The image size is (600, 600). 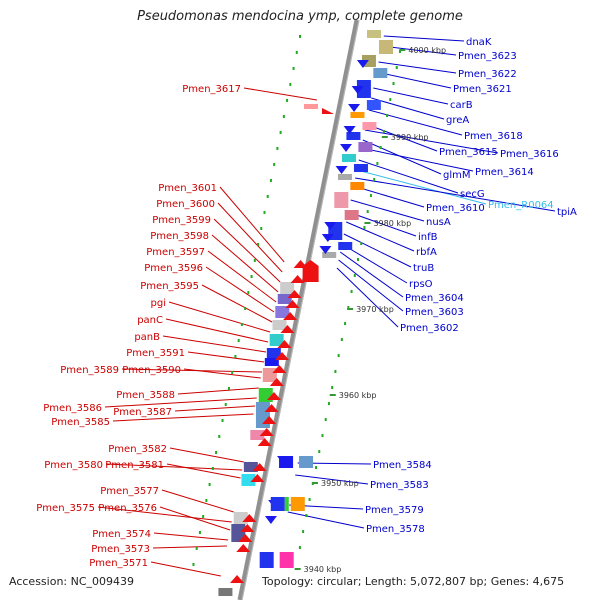 What do you see at coordinates (187, 188) in the screenshot?
I see `gene-label-pmen_3601: Pmen_3601` at bounding box center [187, 188].